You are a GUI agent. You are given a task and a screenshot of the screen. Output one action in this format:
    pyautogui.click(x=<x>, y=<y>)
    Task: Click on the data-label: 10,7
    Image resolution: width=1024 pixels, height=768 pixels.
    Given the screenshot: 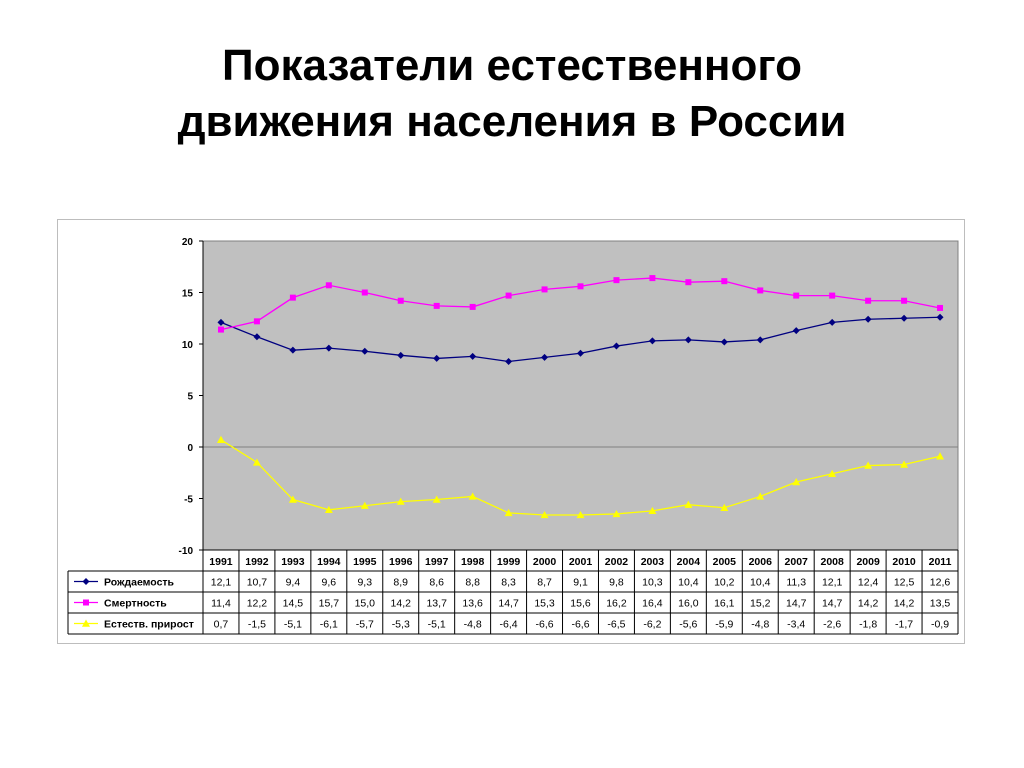 What is the action you would take?
    pyautogui.click(x=257, y=583)
    